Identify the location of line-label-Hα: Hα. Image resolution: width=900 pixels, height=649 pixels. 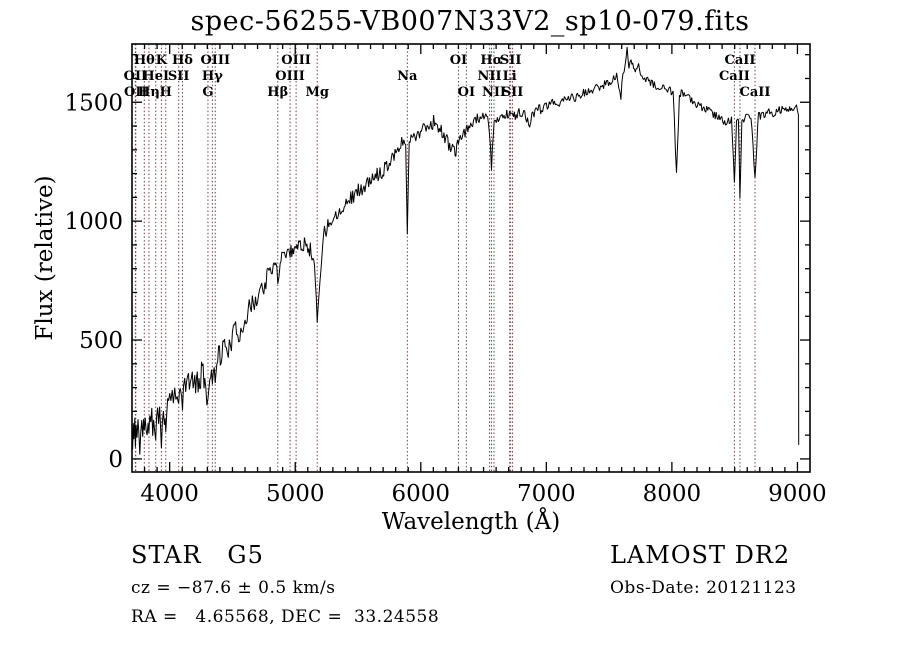
(491, 60).